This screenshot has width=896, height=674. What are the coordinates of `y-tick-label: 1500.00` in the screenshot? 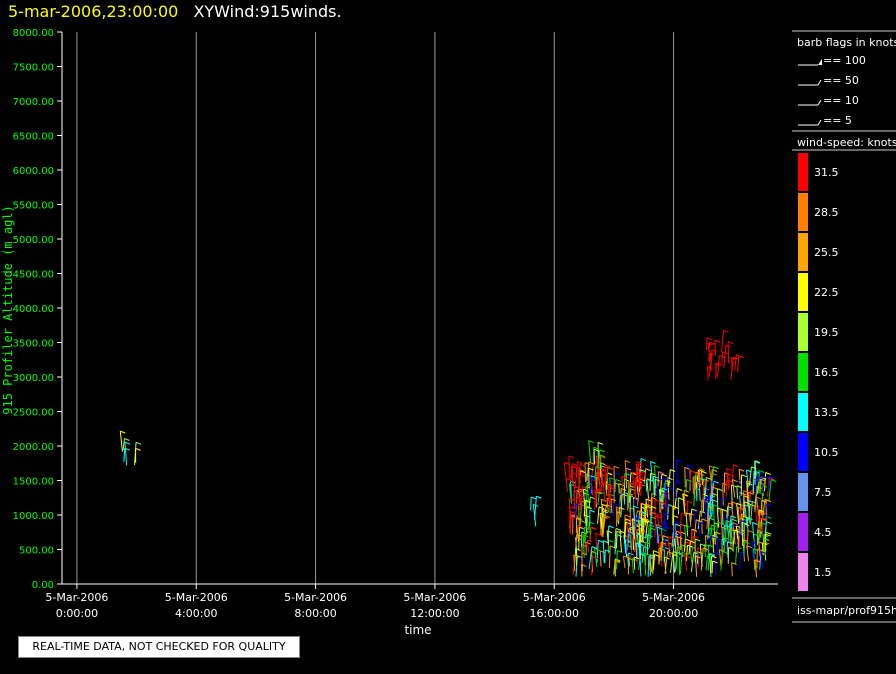 It's located at (33, 482).